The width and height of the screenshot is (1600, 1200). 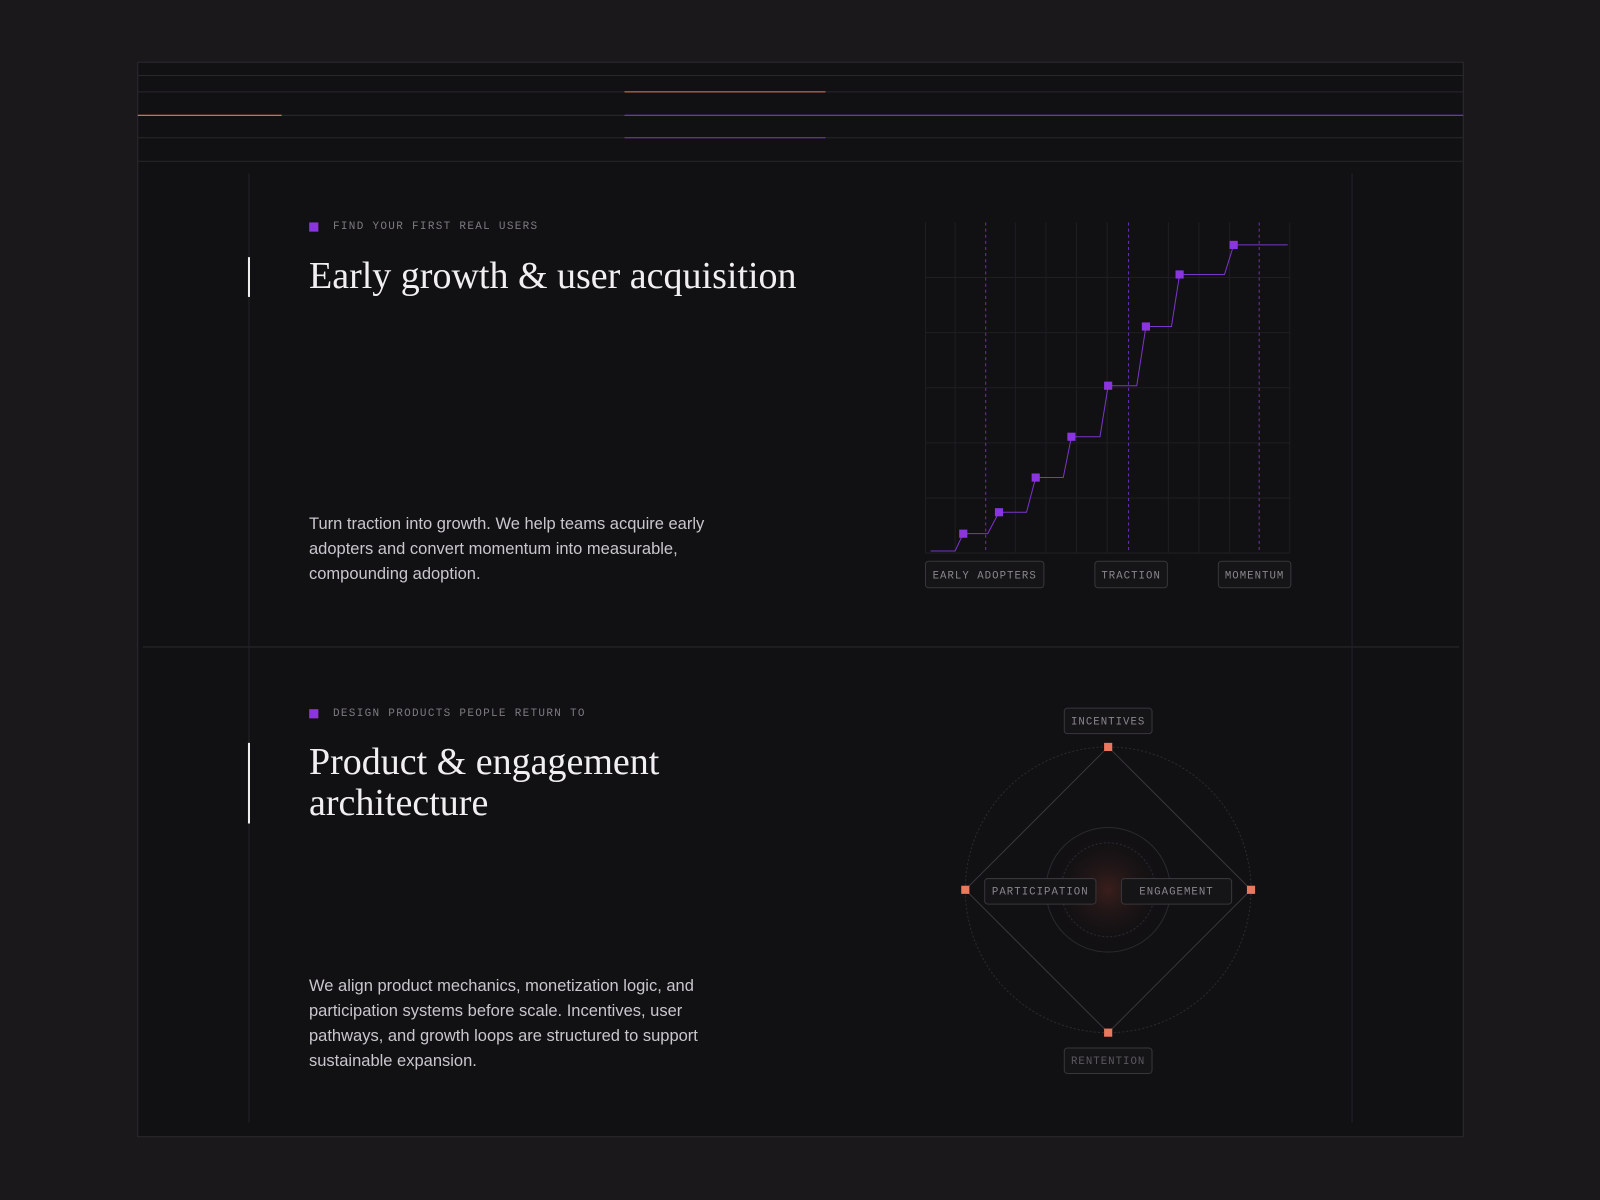 What do you see at coordinates (459, 714) in the screenshot?
I see `eyebrow: DESIGN PRODUCTS PEOPLE RETURN TO` at bounding box center [459, 714].